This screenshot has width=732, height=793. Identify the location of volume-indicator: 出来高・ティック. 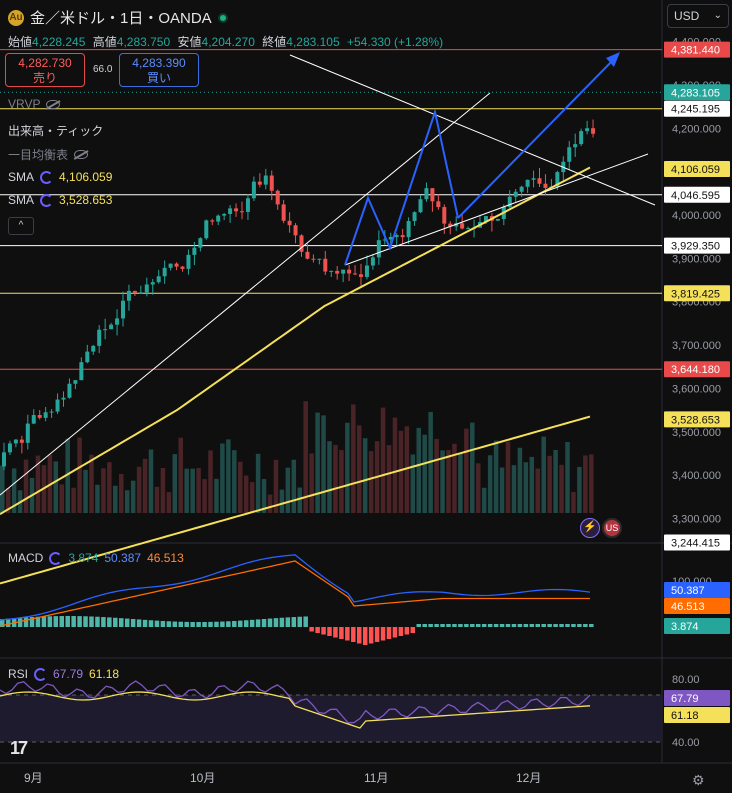
(56, 131).